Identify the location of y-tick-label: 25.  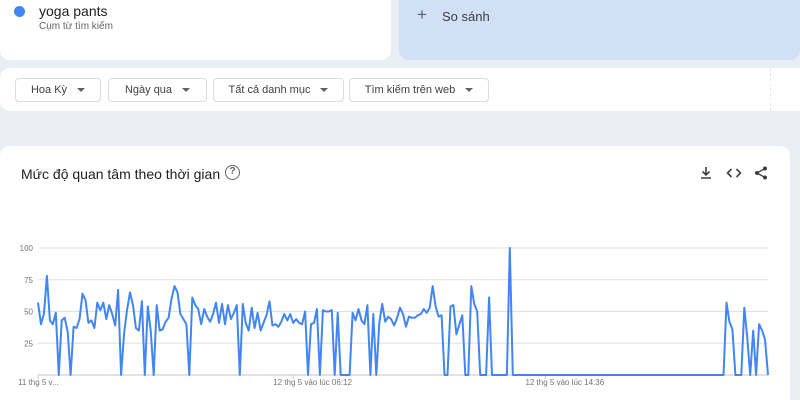
(28, 343).